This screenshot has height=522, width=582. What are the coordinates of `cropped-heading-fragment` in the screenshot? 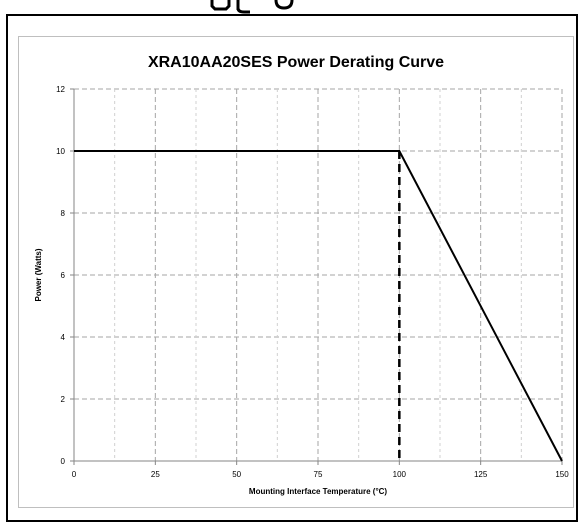 It's located at (252, 7).